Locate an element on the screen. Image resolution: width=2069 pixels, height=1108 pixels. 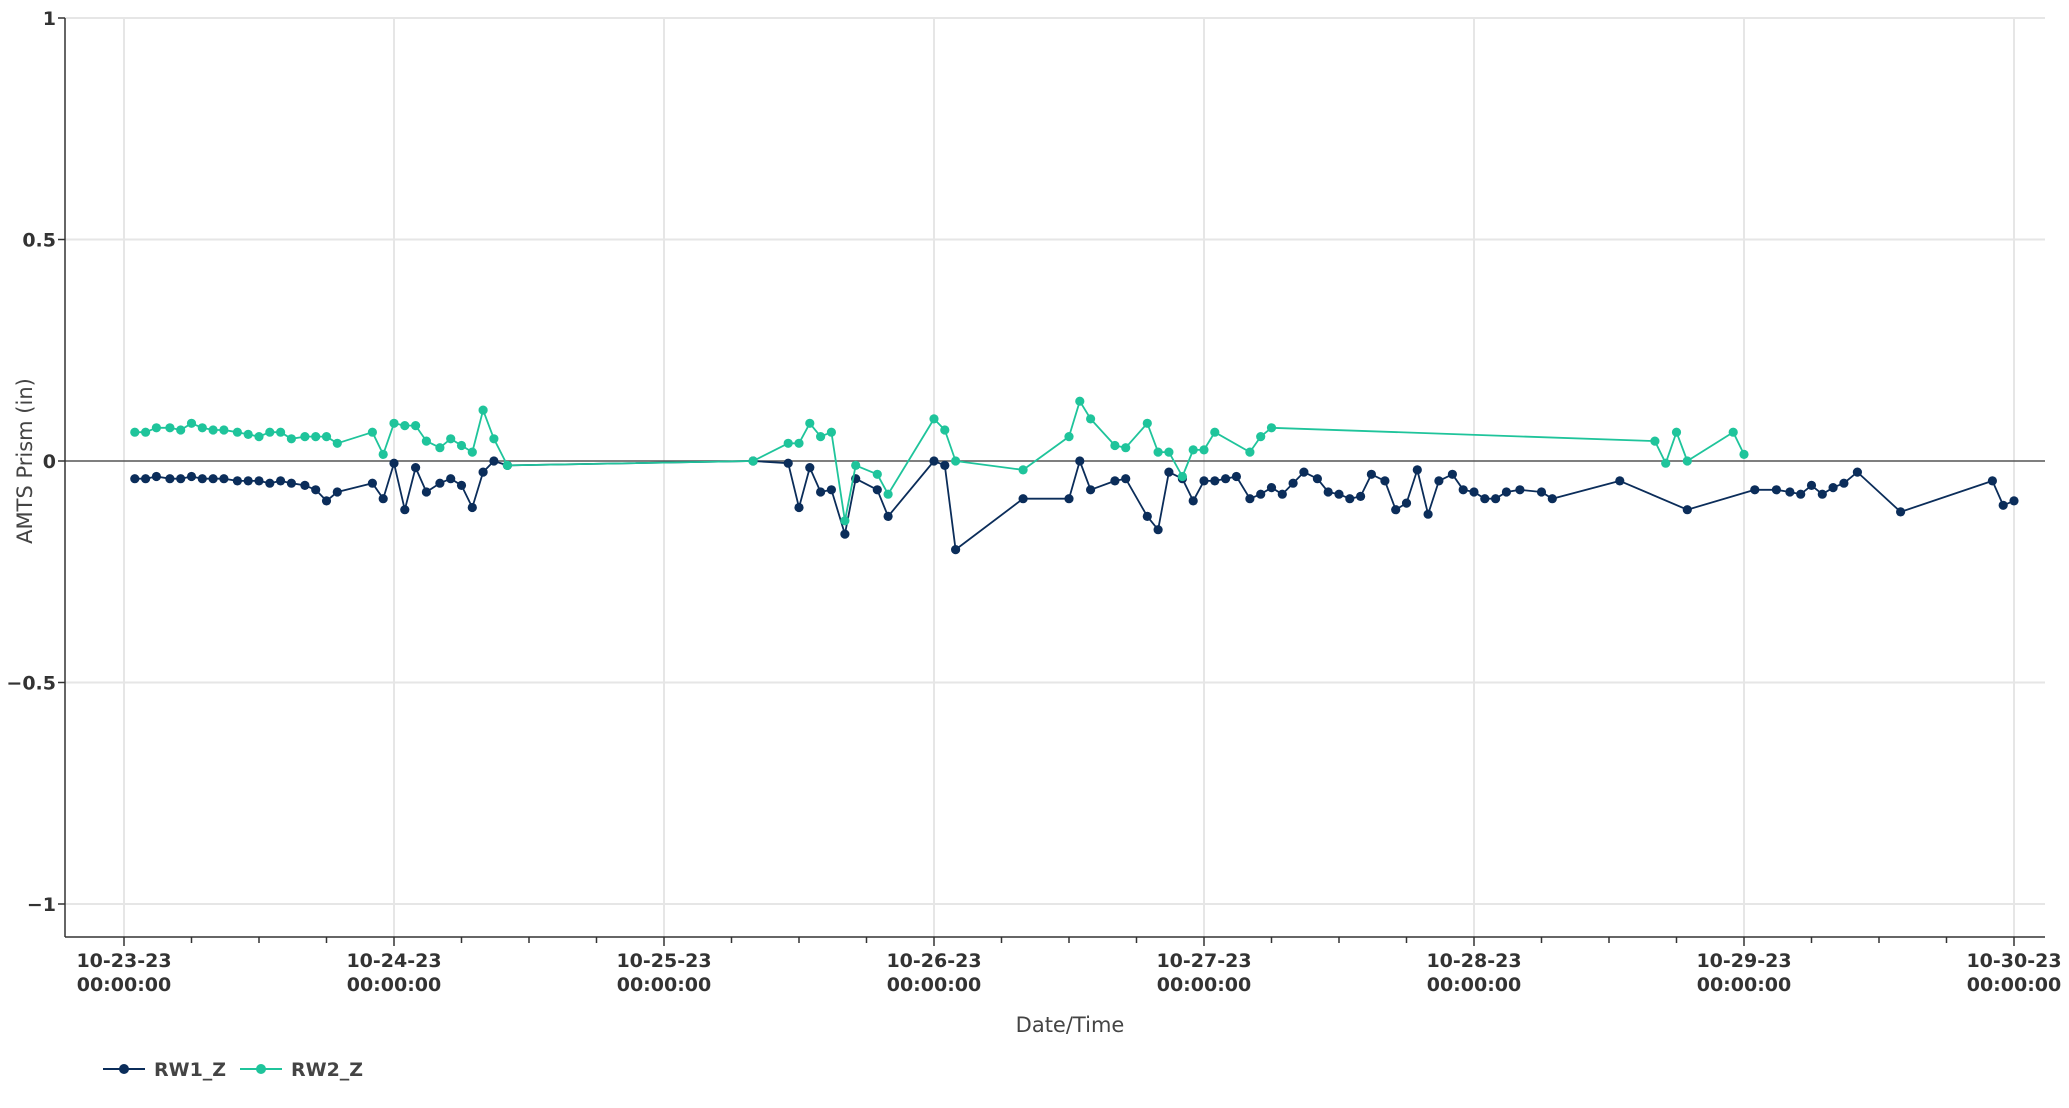
legend: RW1_Z RW2_Z is located at coordinates (233, 1070).